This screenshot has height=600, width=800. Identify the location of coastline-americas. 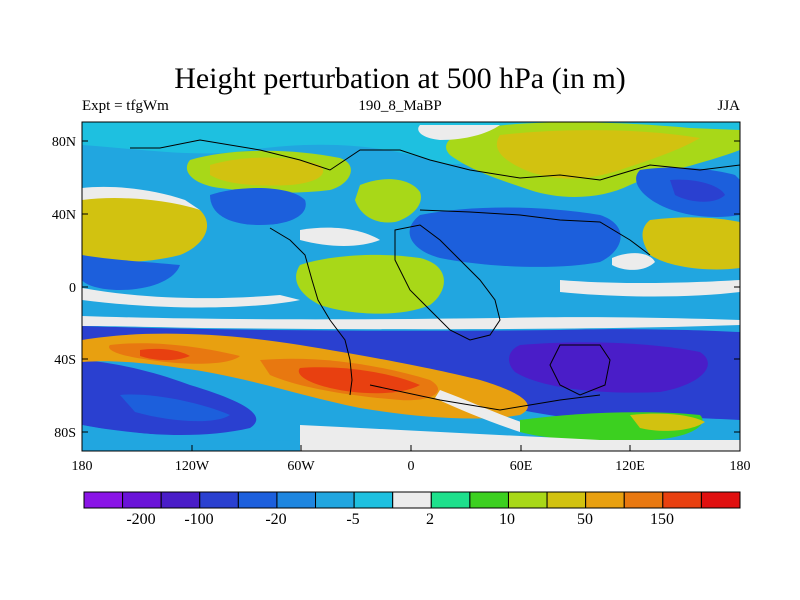
(311, 311).